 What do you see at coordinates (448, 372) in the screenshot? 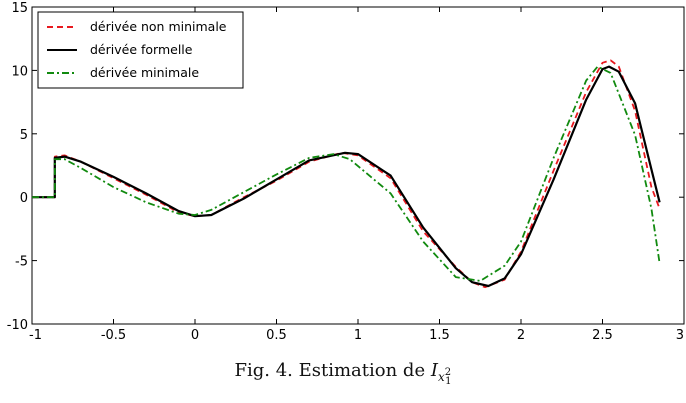
I see `caption-sub-sup: 2` at bounding box center [448, 372].